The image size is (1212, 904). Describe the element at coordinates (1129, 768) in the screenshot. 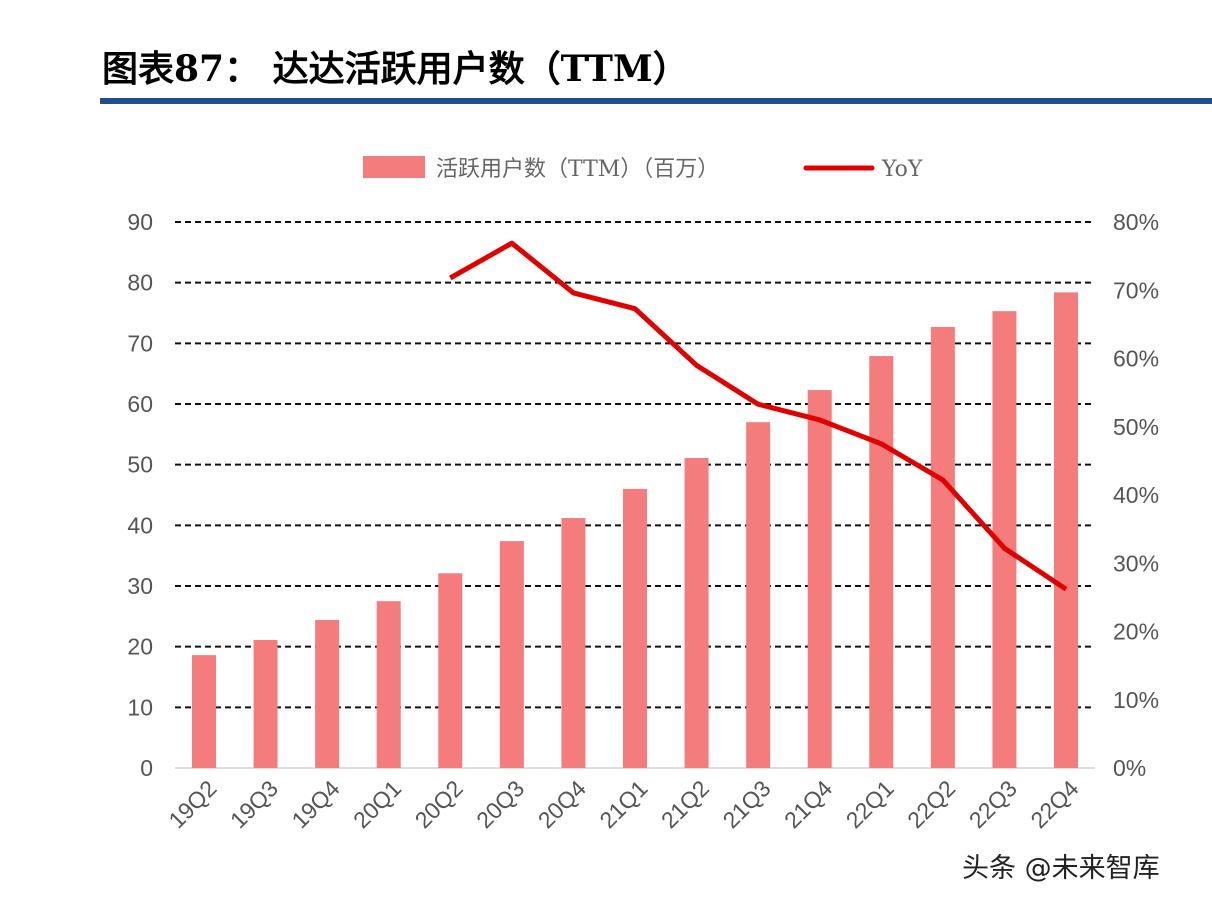

I see `y2-tick-label: 0%` at that location.